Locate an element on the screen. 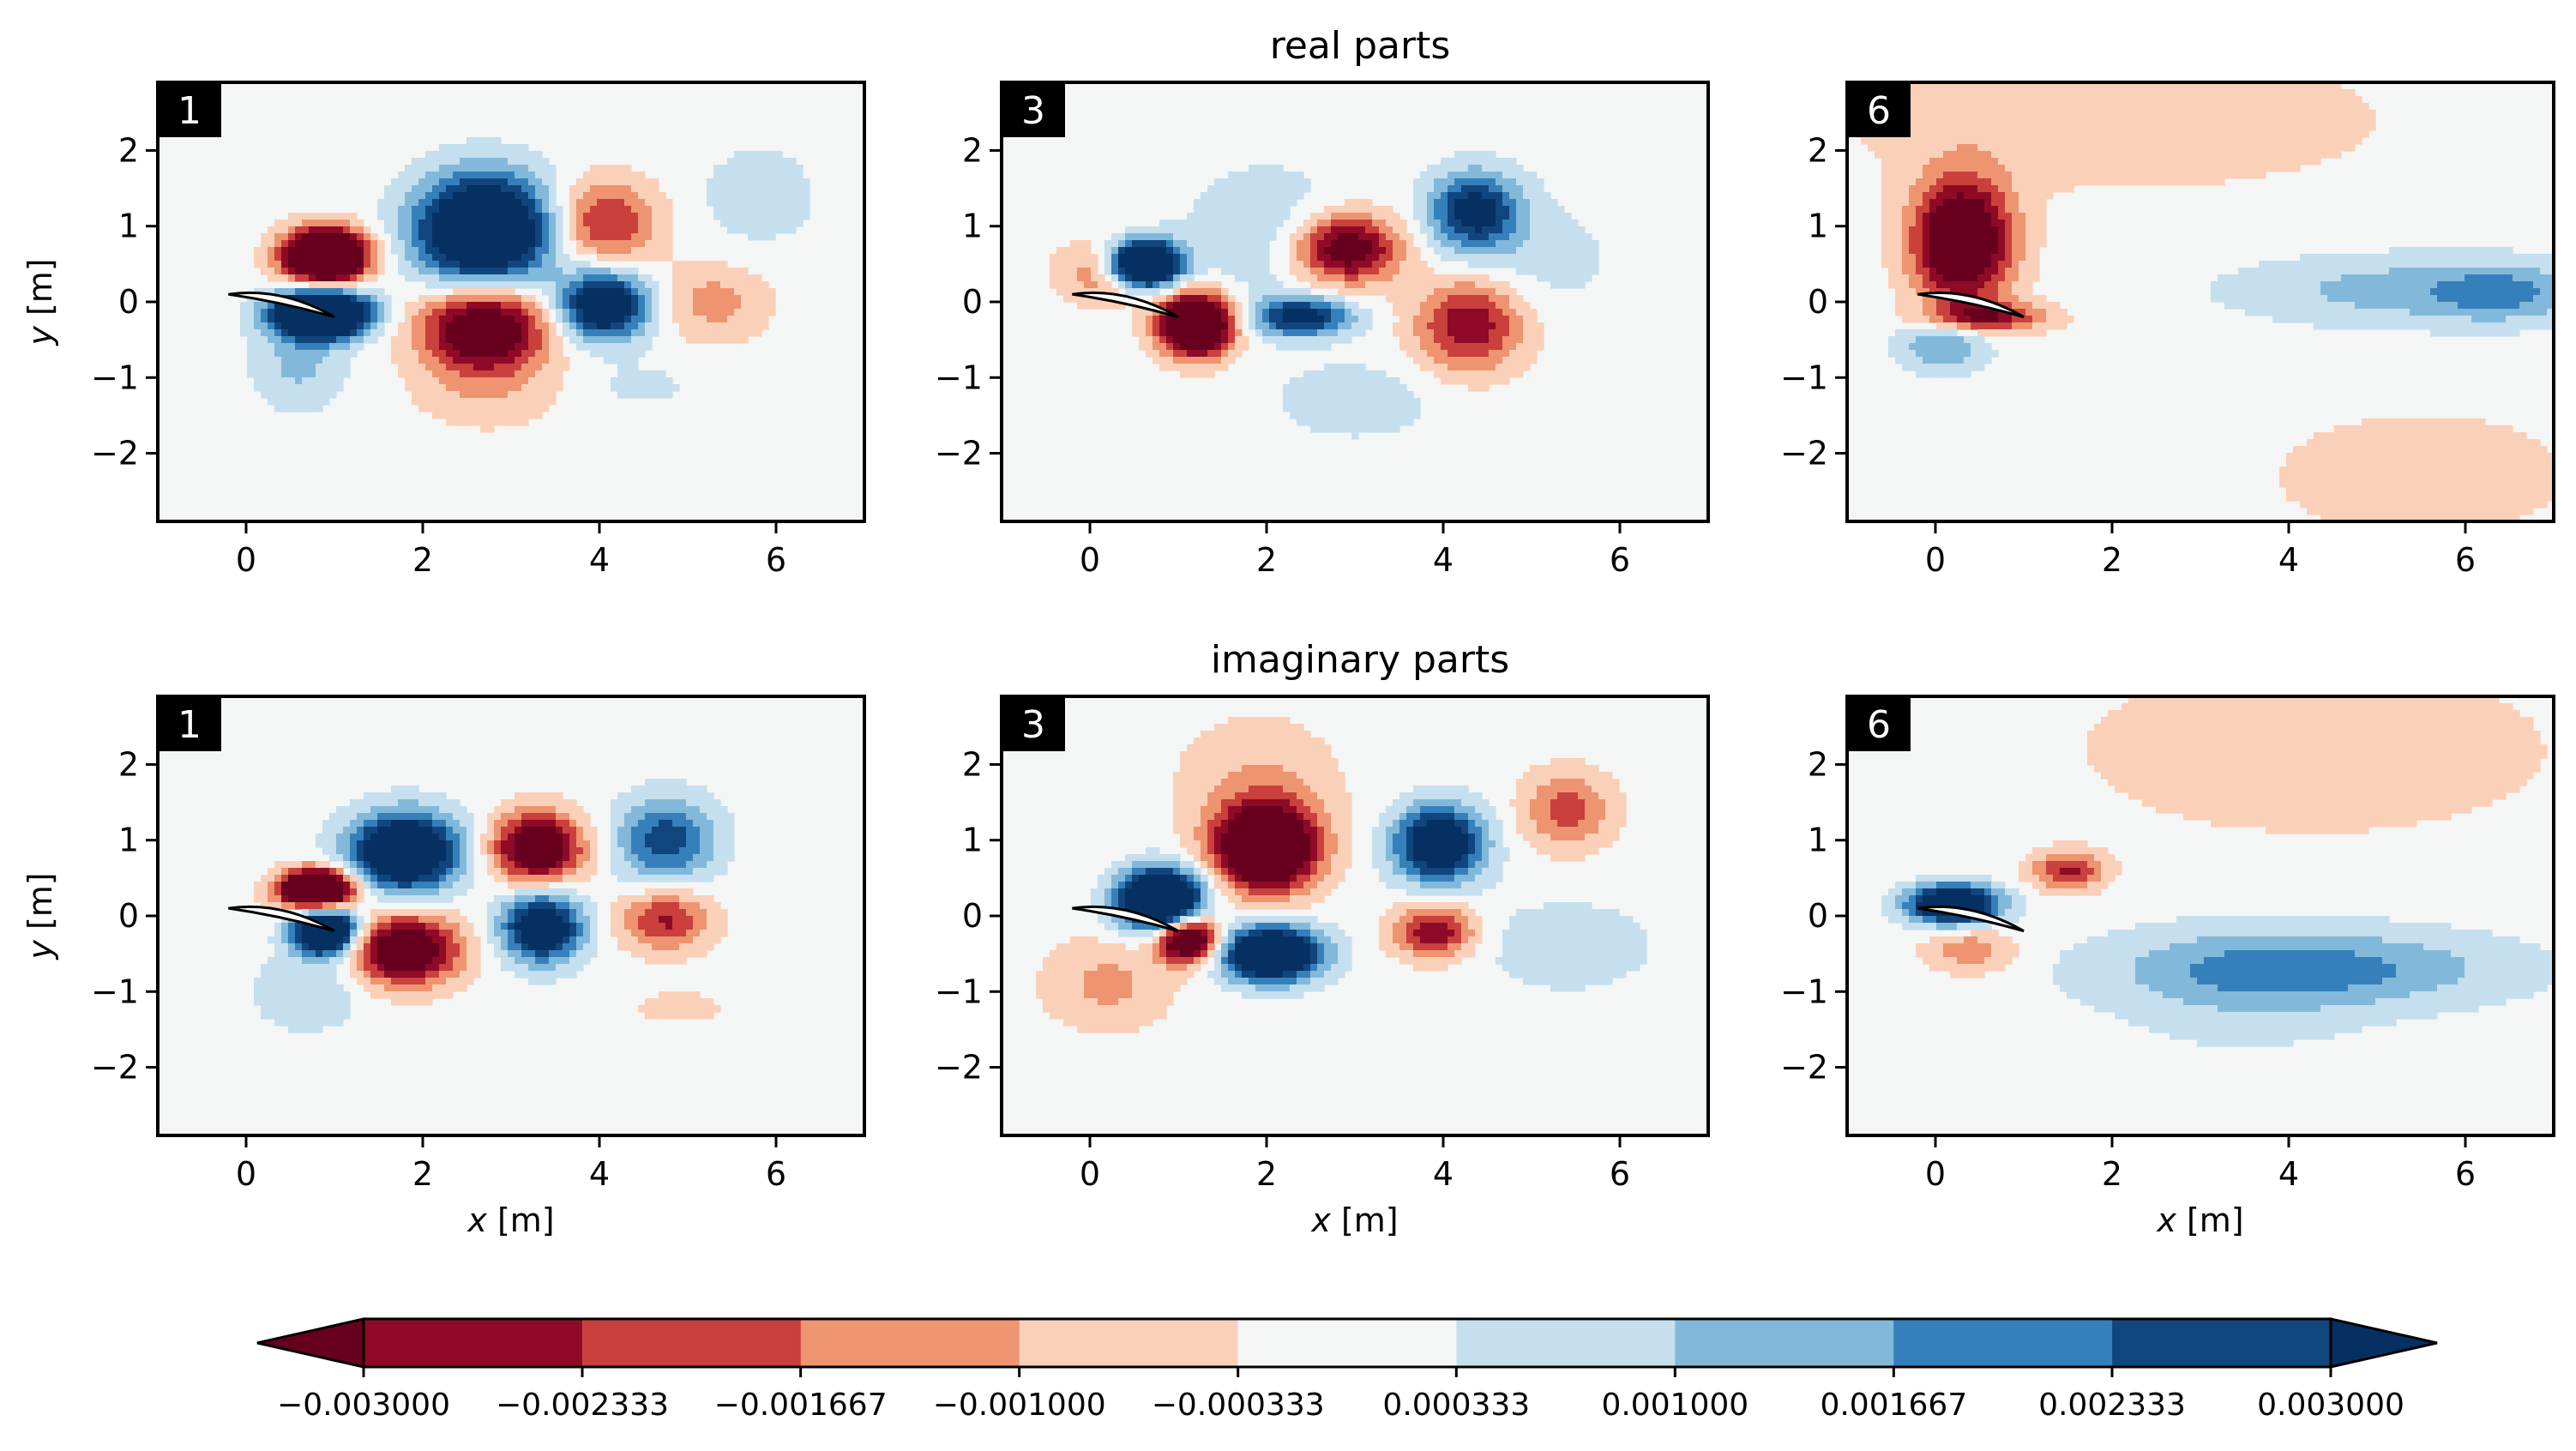 This screenshot has height=1451, width=2576. colorbar-tick-label: −0.002333 is located at coordinates (582, 1405).